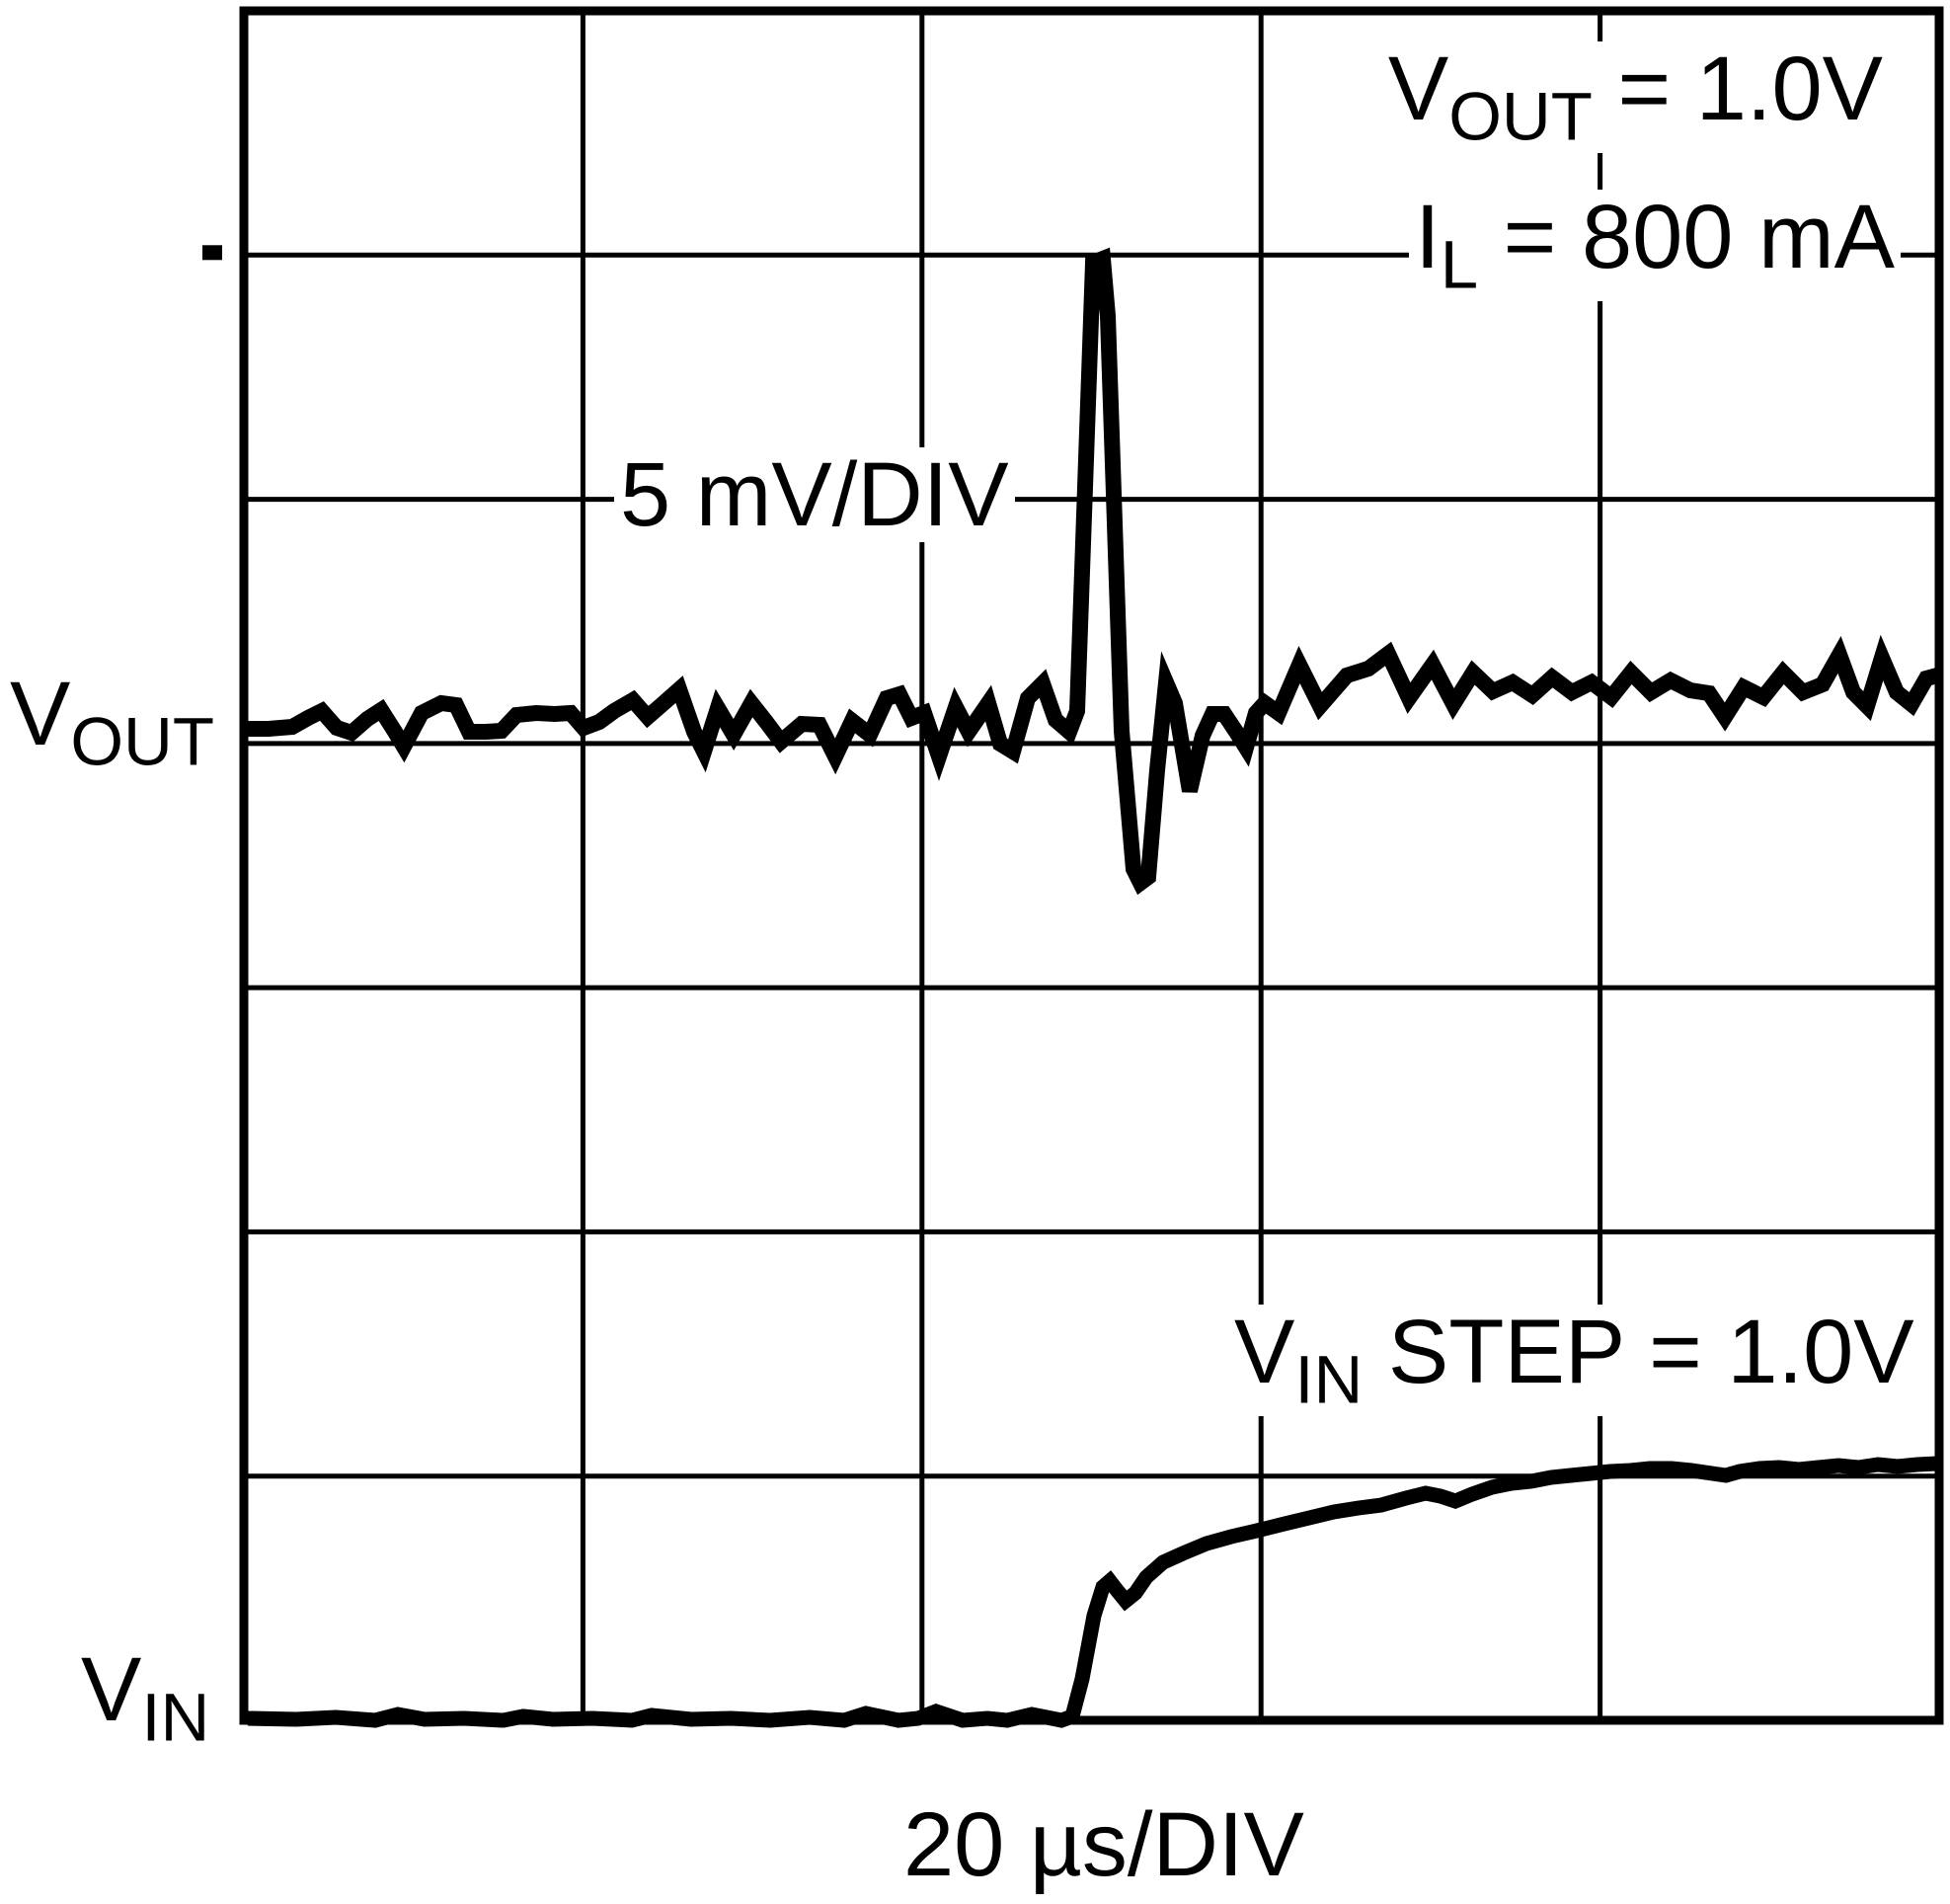 This screenshot has width=1950, height=1904. I want to click on annotation-vout-condition: VOUT = 1.0V, so click(1635, 97).